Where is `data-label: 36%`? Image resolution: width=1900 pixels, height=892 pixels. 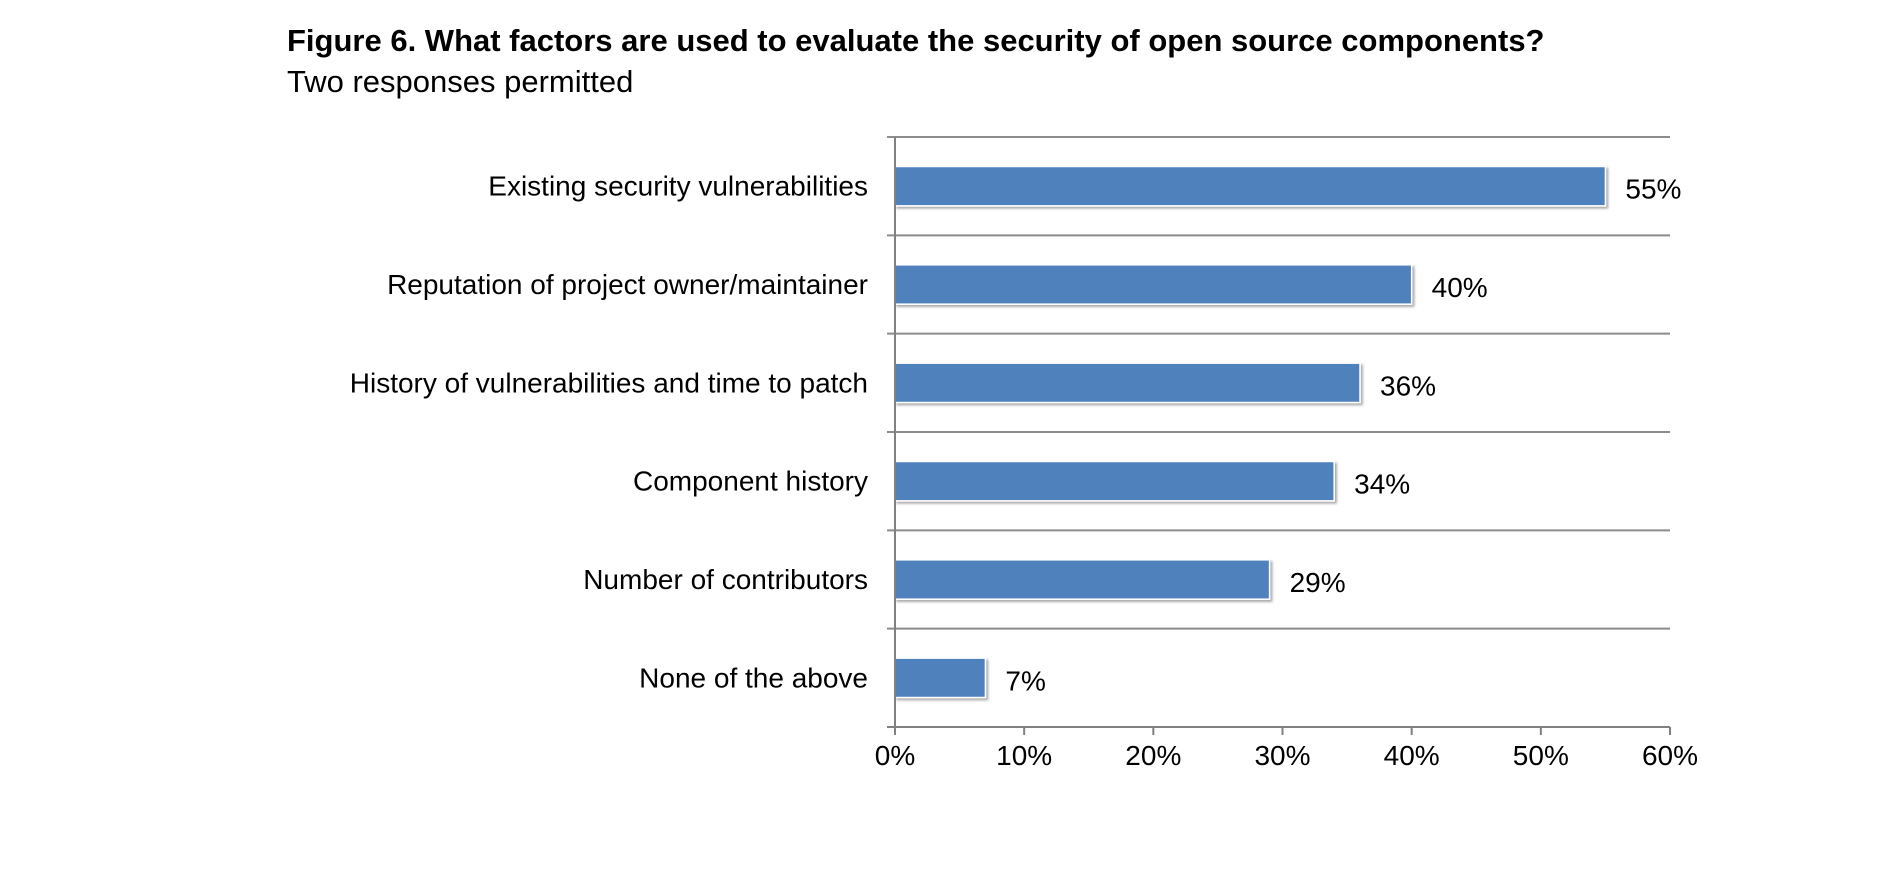 data-label: 36% is located at coordinates (1408, 385).